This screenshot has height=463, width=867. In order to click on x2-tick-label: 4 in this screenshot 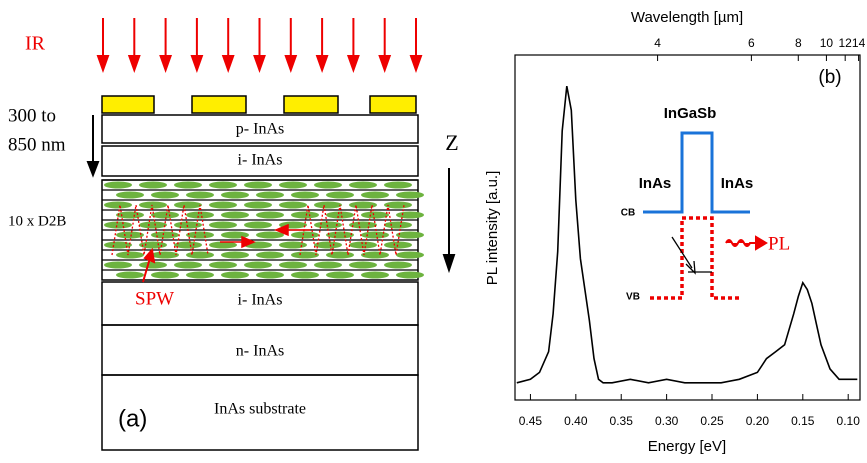, I will do `click(657, 43)`.